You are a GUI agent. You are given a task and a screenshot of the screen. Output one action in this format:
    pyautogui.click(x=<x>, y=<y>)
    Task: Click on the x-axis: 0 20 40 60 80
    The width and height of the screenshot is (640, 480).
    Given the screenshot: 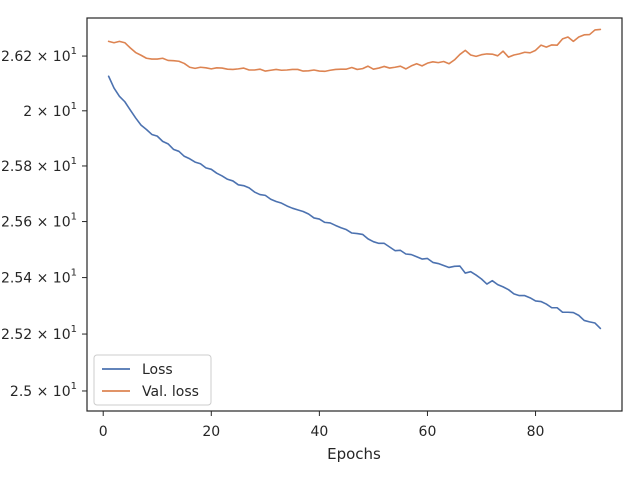 What is the action you would take?
    pyautogui.click(x=322, y=425)
    